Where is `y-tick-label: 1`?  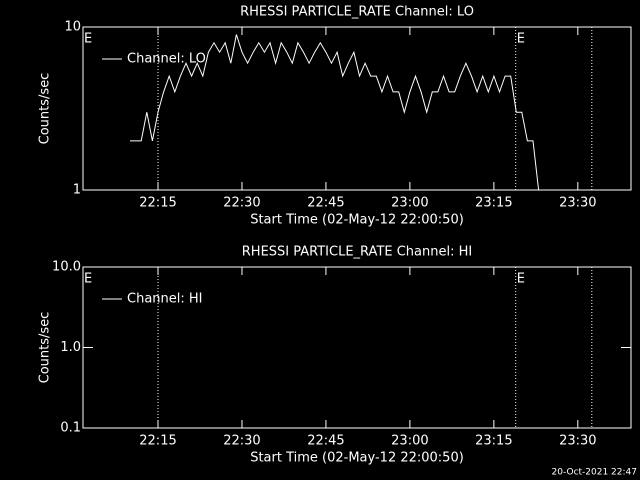 y-tick-label: 1 is located at coordinates (77, 190).